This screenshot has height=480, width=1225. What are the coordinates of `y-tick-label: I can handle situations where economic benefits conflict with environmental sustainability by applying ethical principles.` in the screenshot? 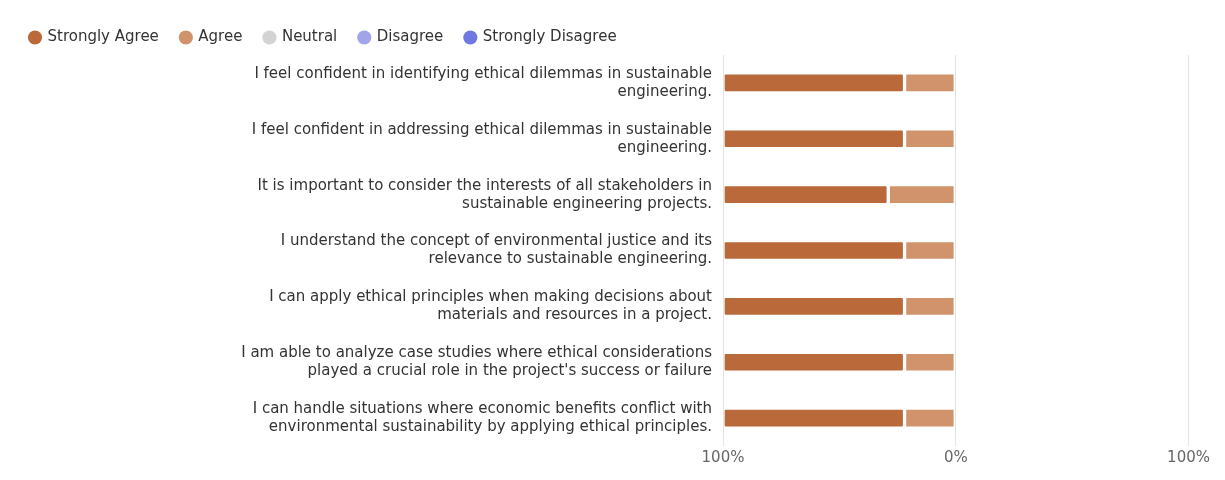 It's located at (482, 416).